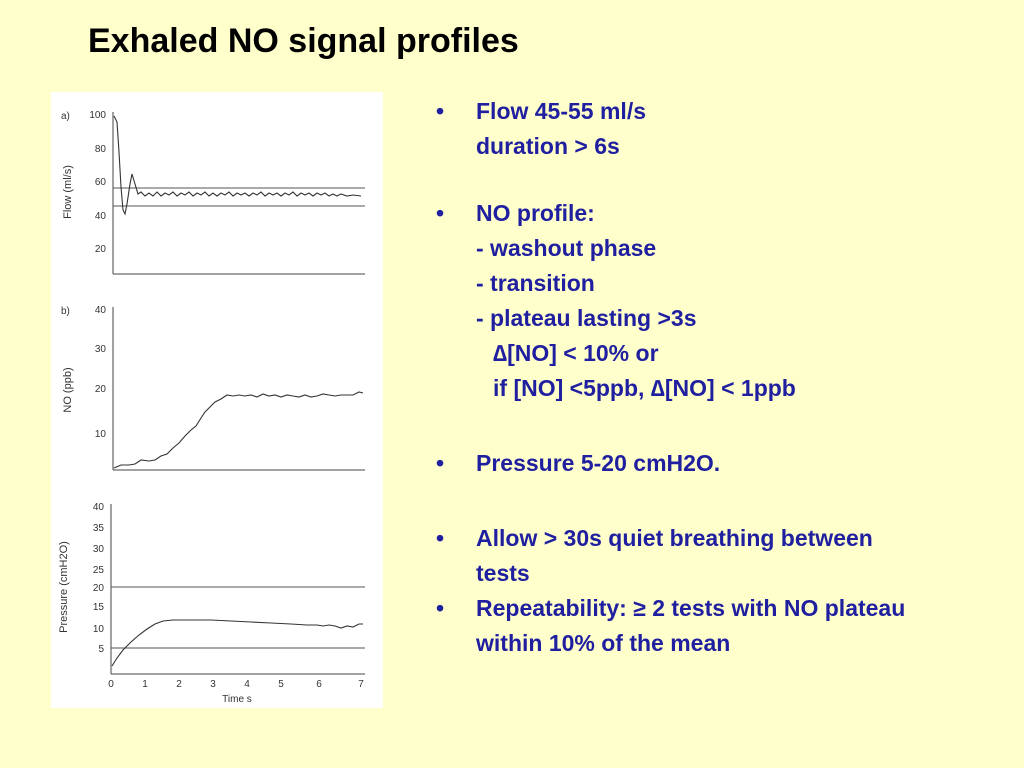 Image resolution: width=1024 pixels, height=768 pixels. Describe the element at coordinates (213, 684) in the screenshot. I see `xtick-3: 3` at that location.